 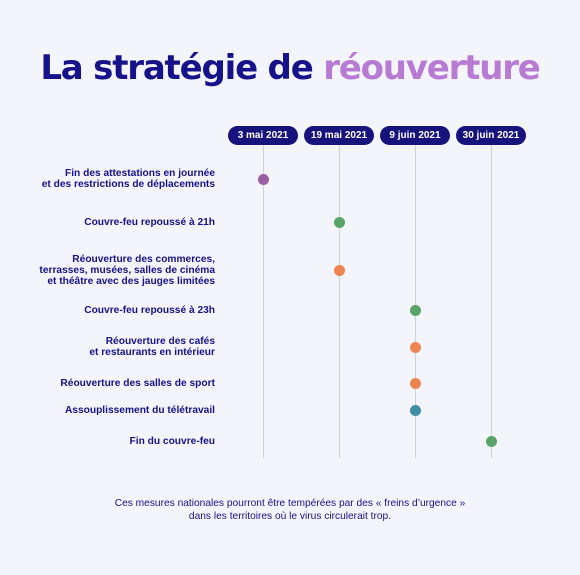 I want to click on date-pill: 30 juin 2021, so click(x=491, y=135).